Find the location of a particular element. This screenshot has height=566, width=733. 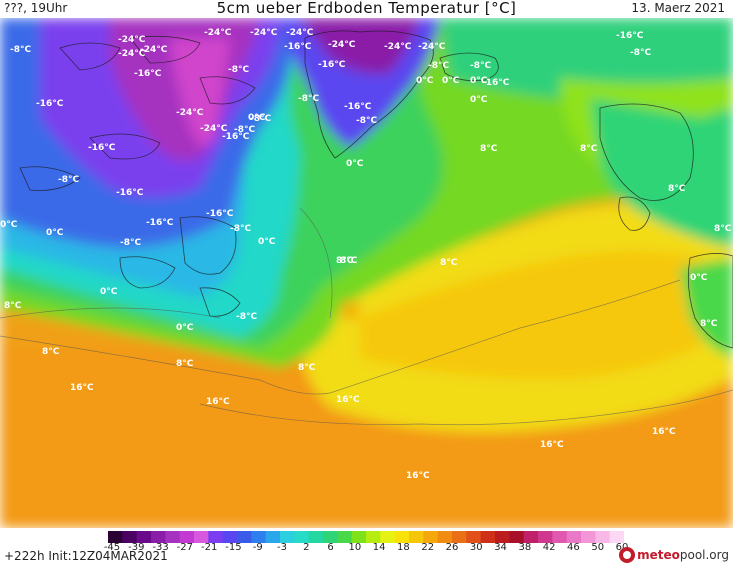

colorbar-tick-label: 10 is located at coordinates (355, 547).